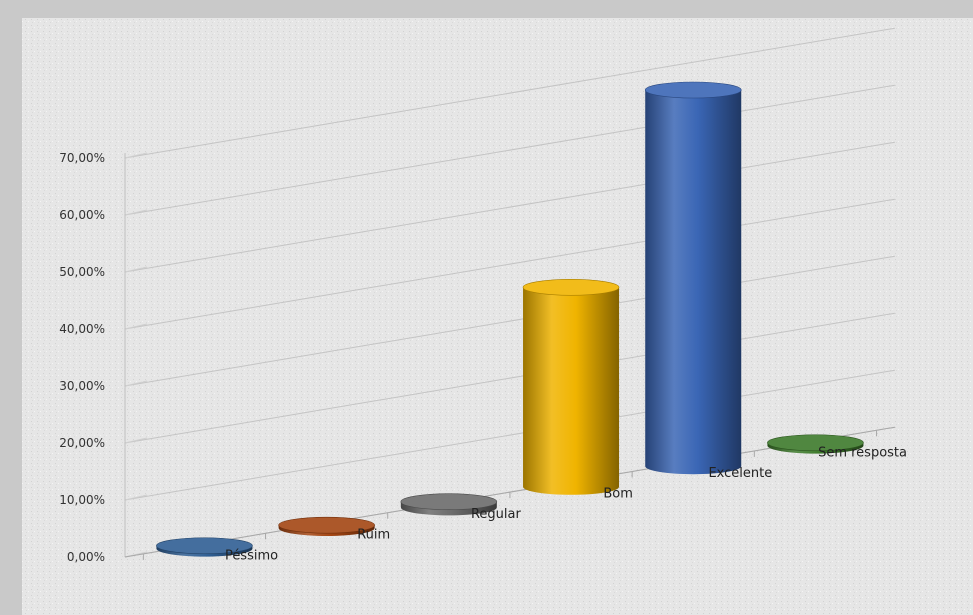 This screenshot has width=973, height=615. What do you see at coordinates (82, 329) in the screenshot?
I see `y-tick-label: 40,00%` at bounding box center [82, 329].